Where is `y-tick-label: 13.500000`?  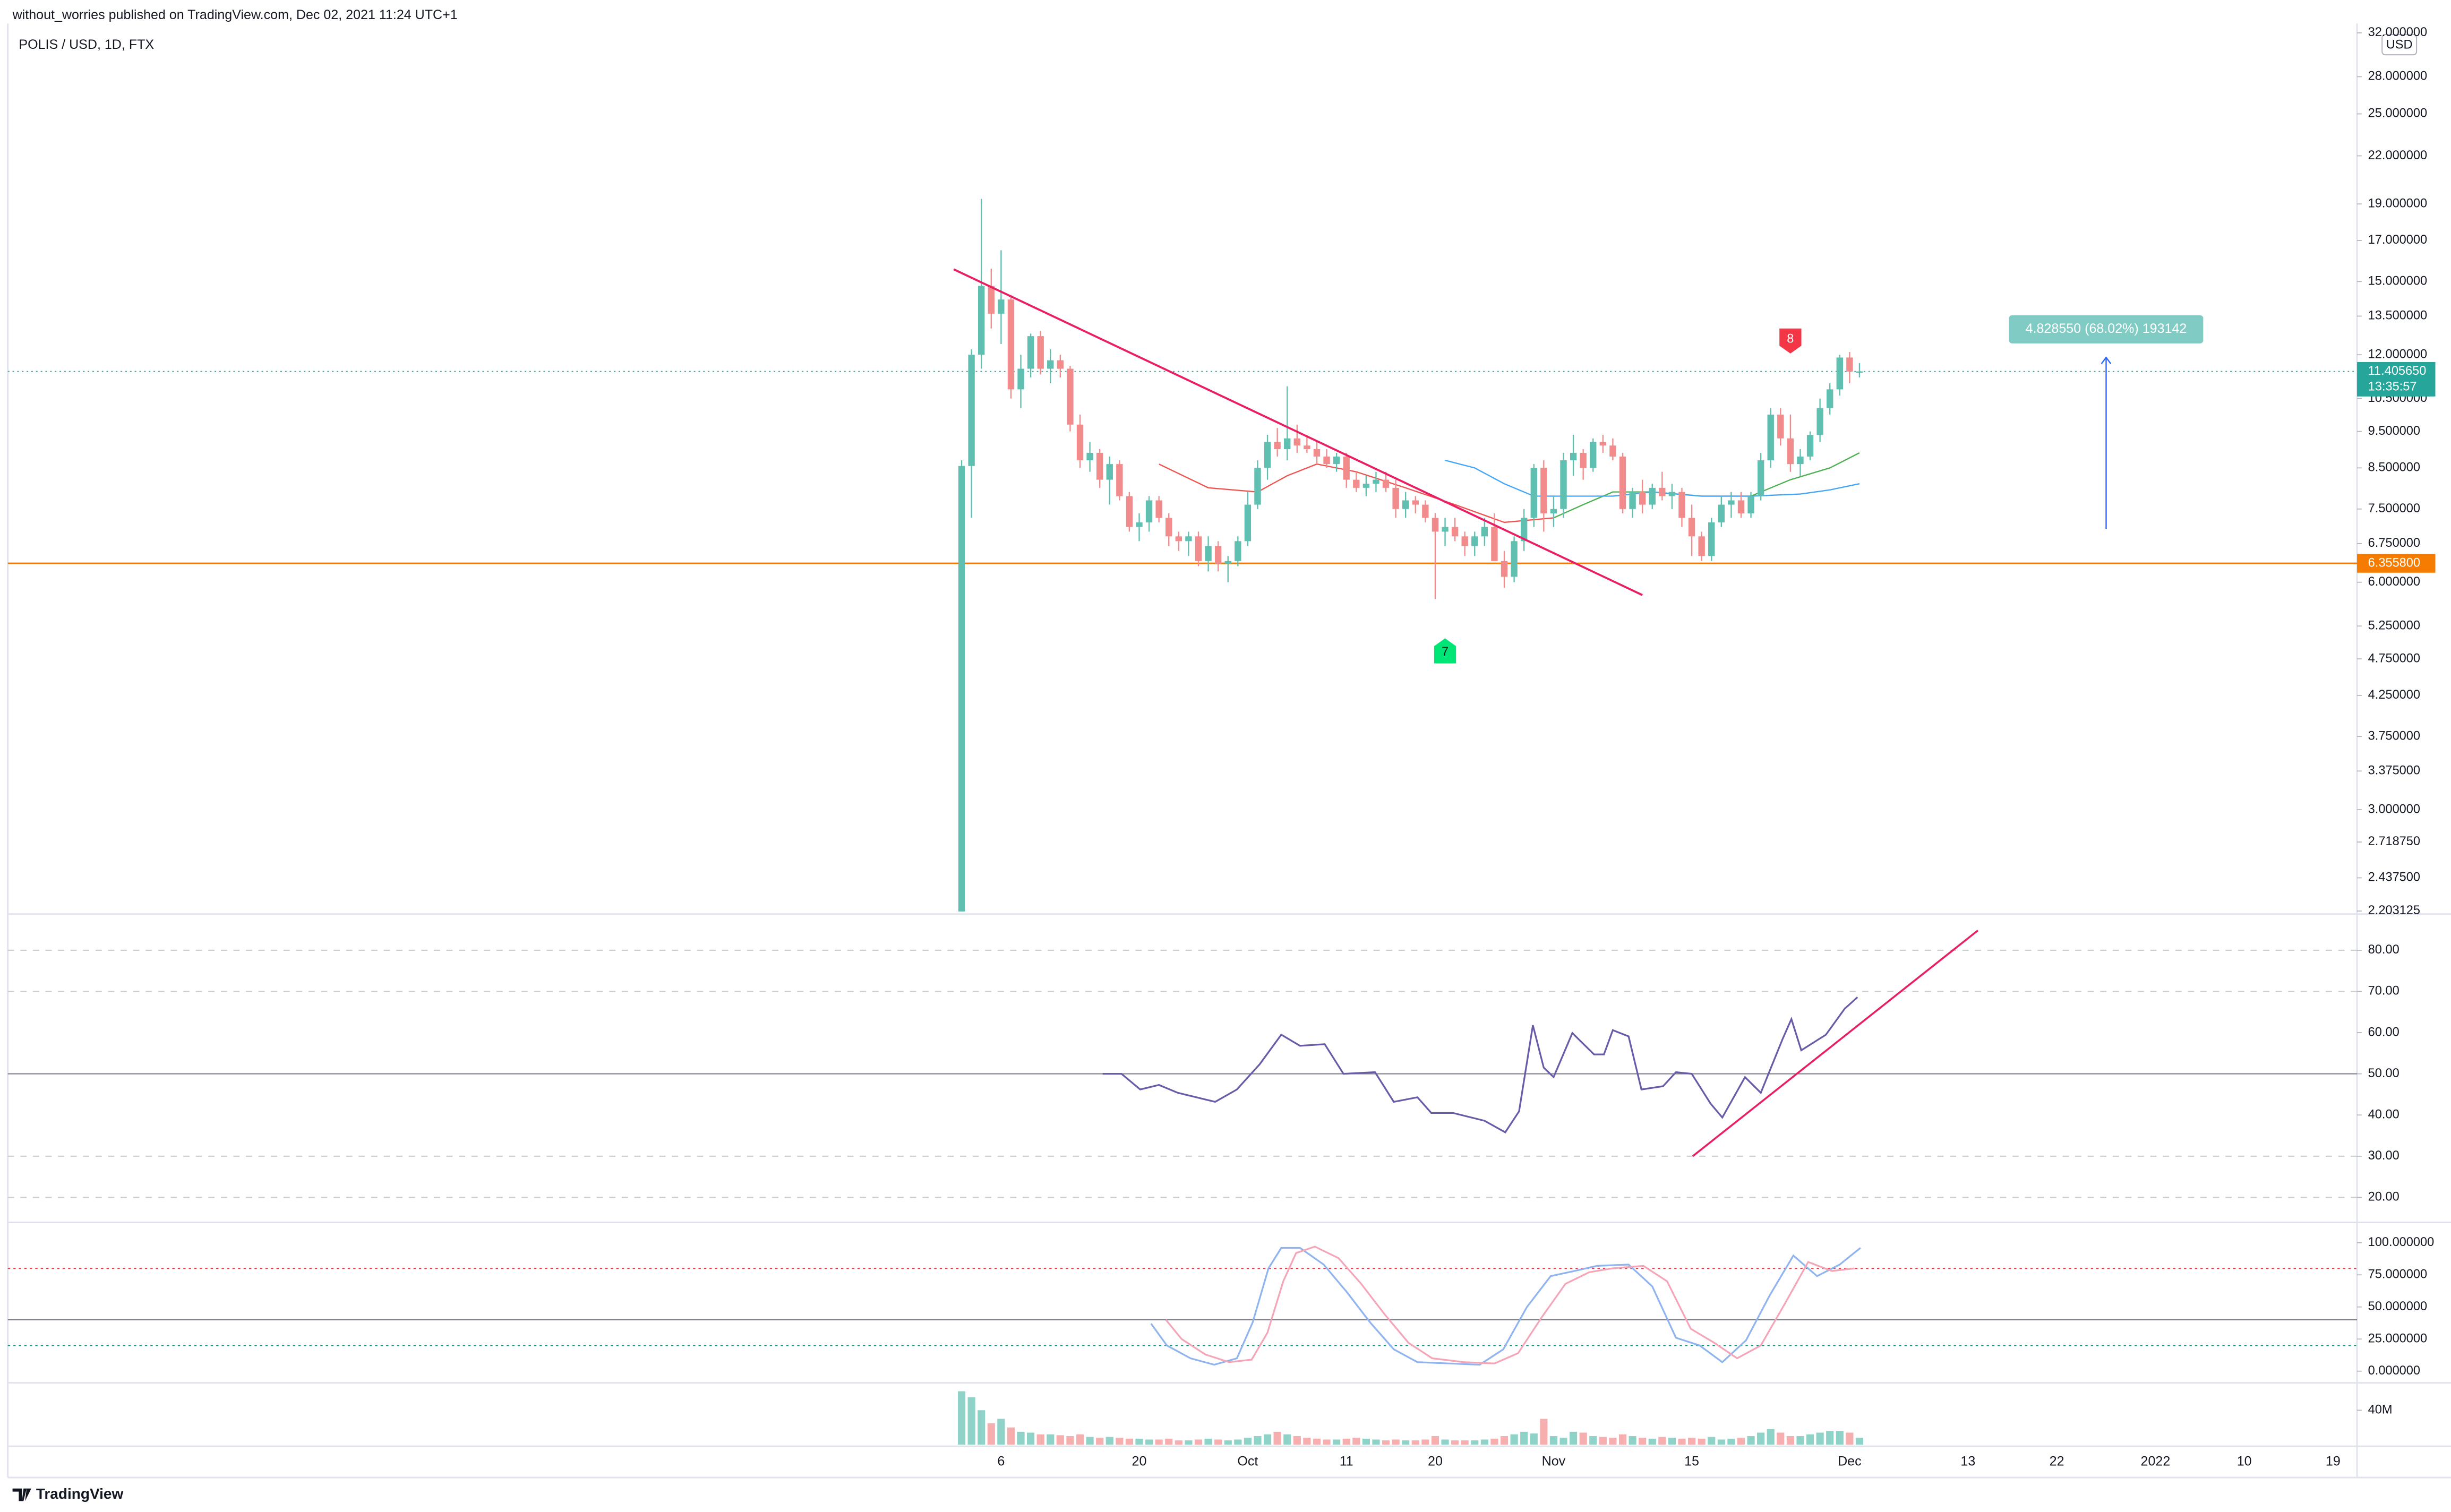 y-tick-label: 13.500000 is located at coordinates (2397, 315).